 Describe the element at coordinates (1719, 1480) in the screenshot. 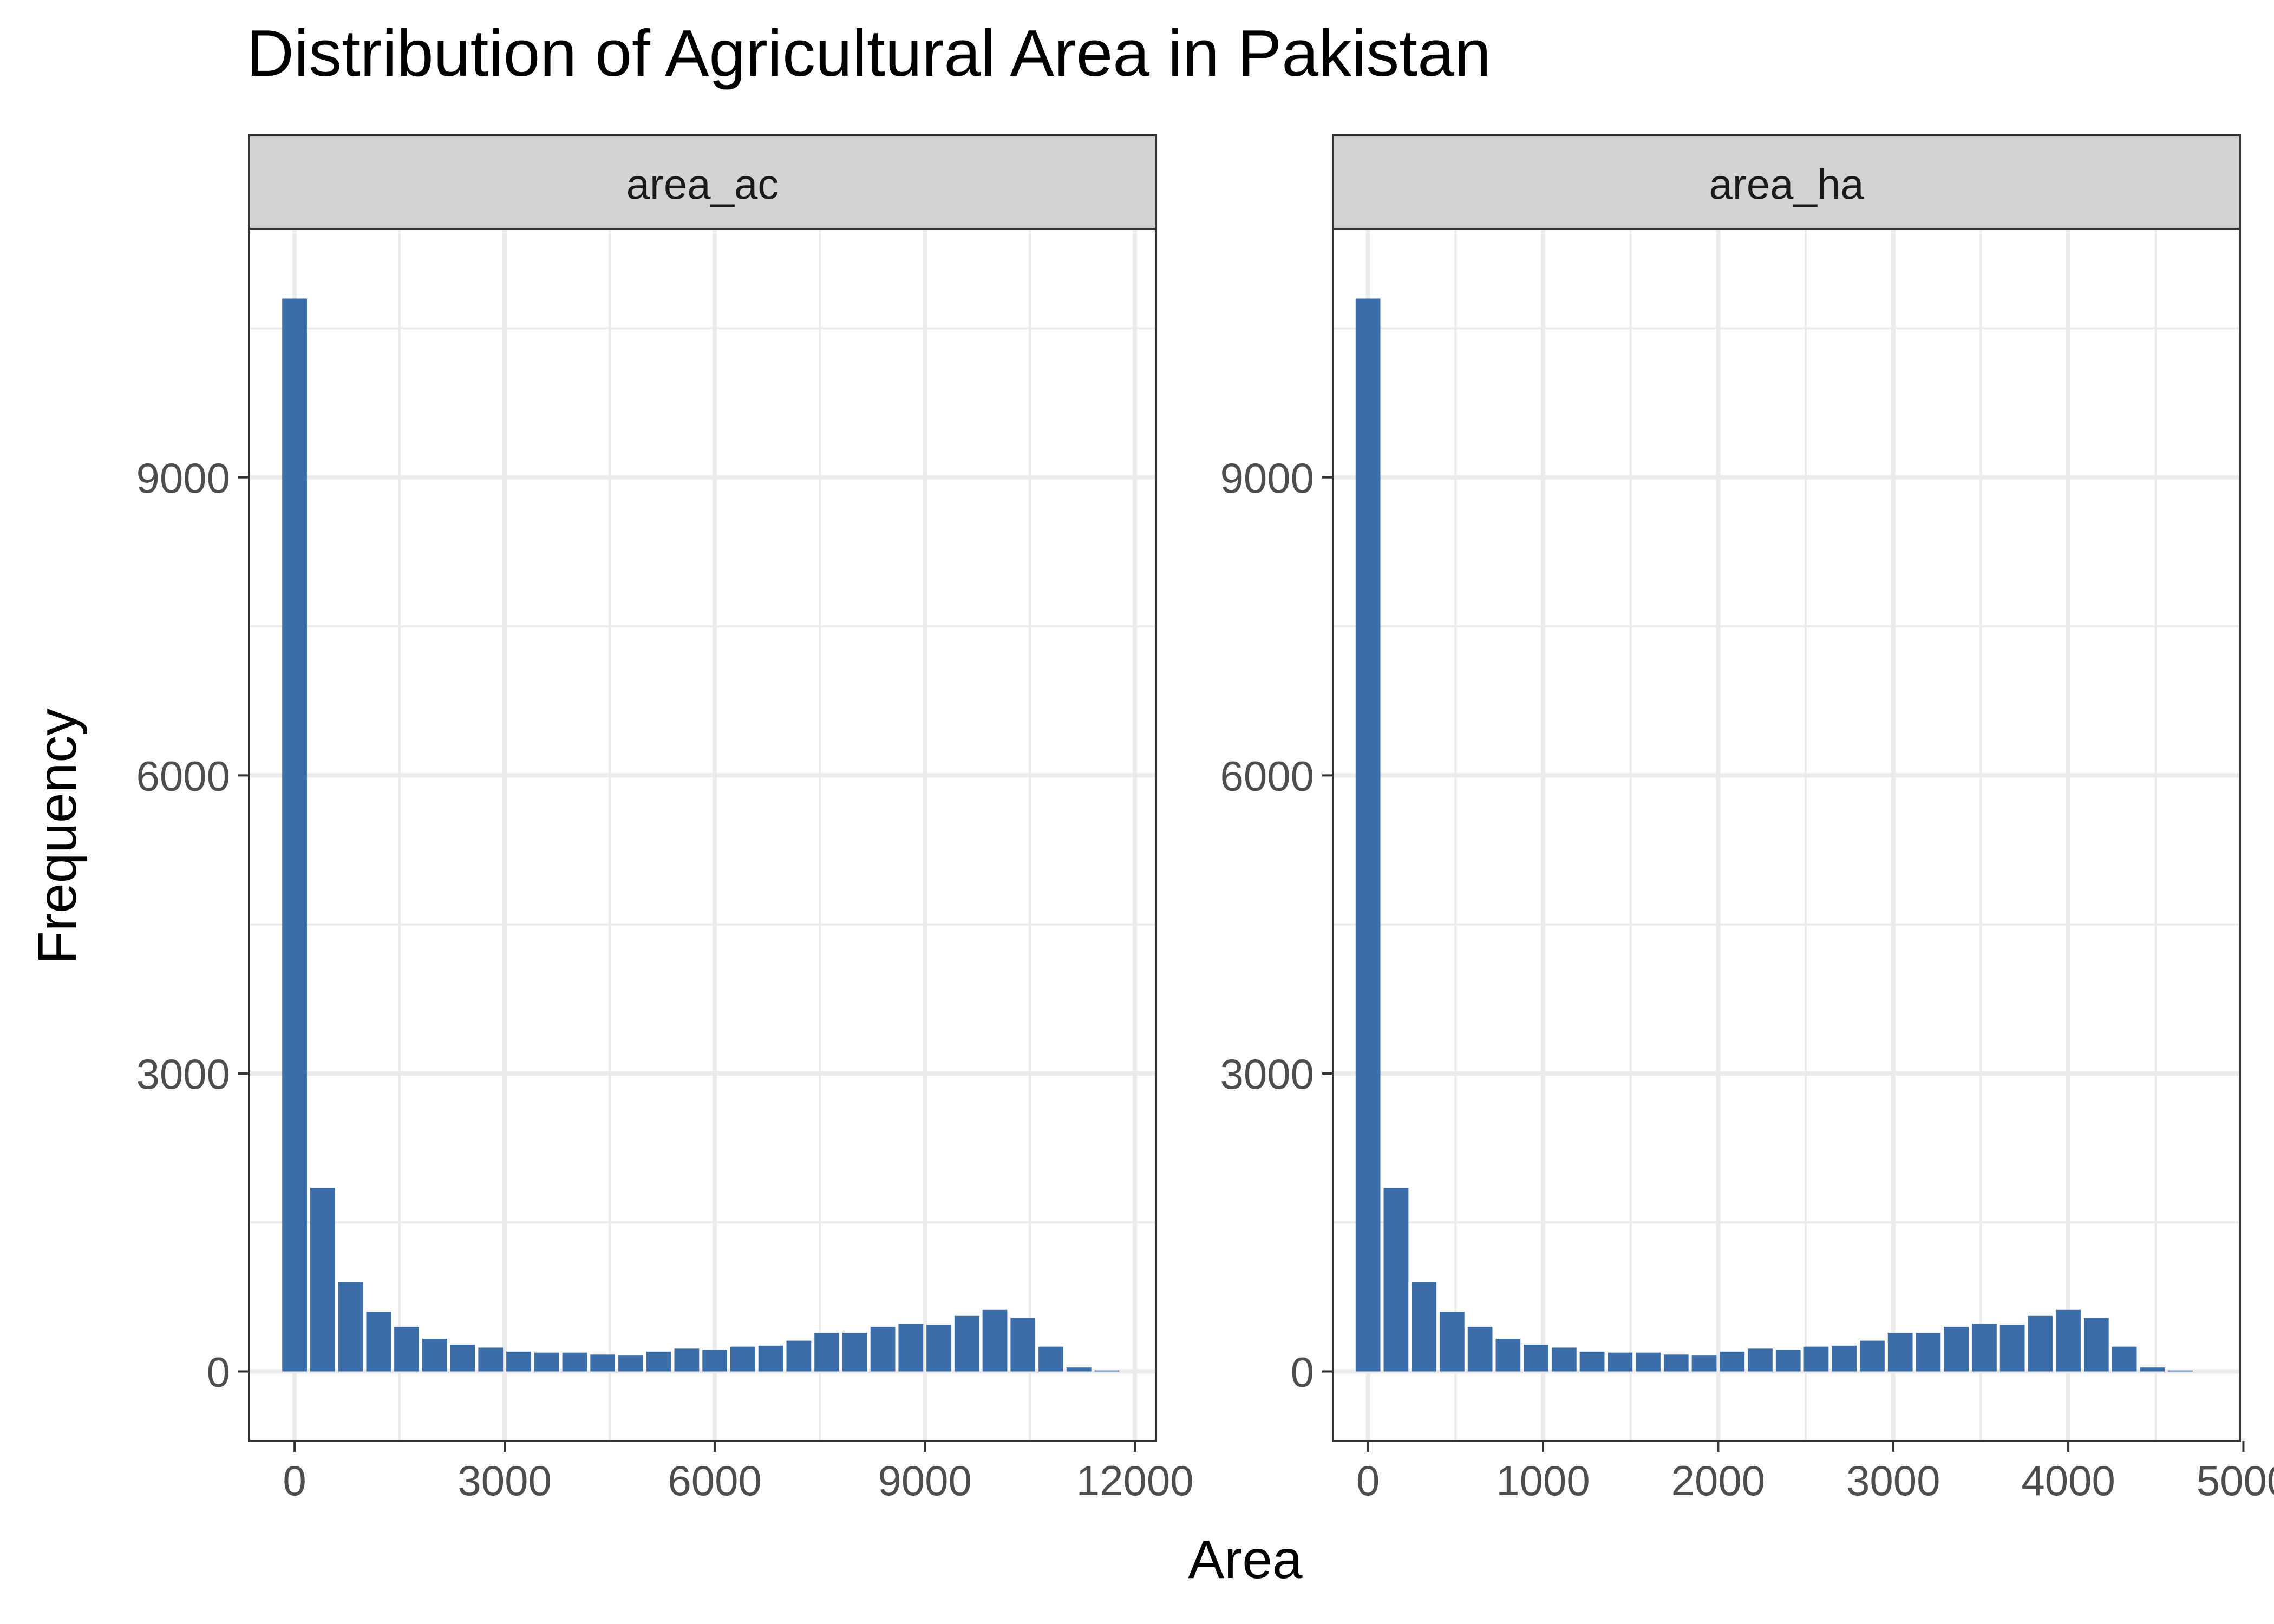

I see `x-tick-label: 2000` at that location.